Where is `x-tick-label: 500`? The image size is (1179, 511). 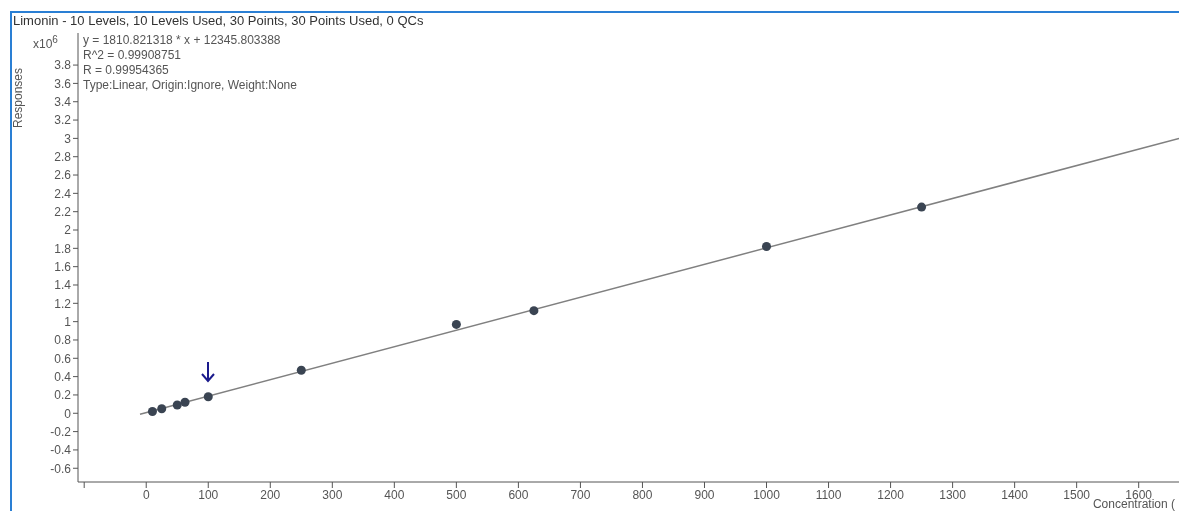 x-tick-label: 500 is located at coordinates (456, 494).